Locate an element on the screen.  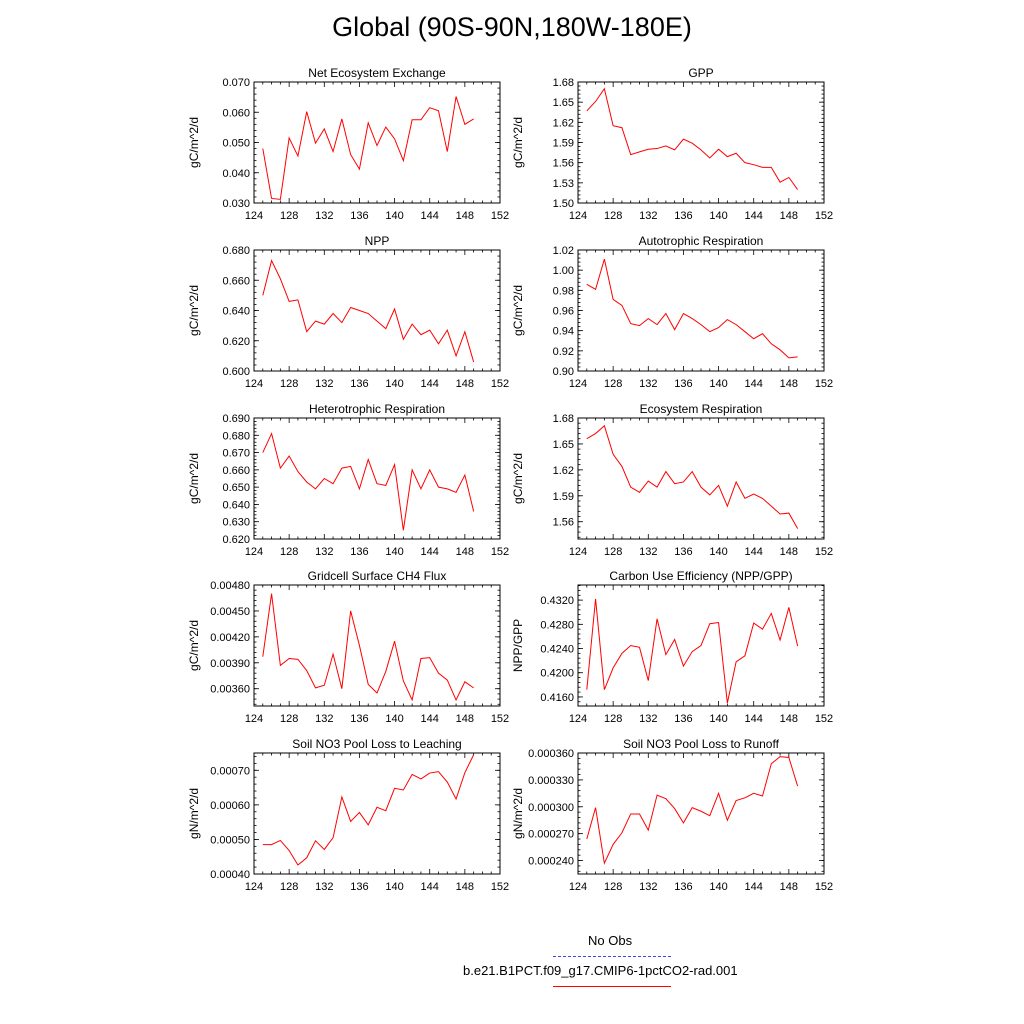
y-axis-label: NPP/GPP is located at coordinates (518, 645).